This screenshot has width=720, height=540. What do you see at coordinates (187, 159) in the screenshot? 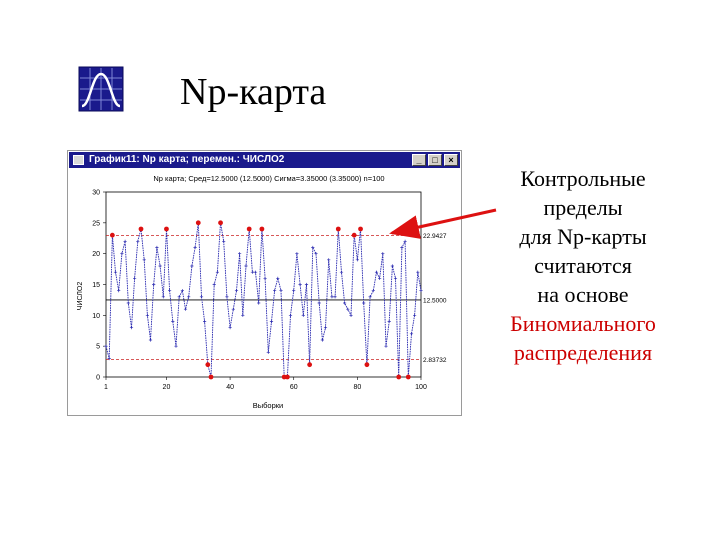
I see `window-title: График11: Np карта; перемен.: ЧИСЛО2` at bounding box center [187, 159].